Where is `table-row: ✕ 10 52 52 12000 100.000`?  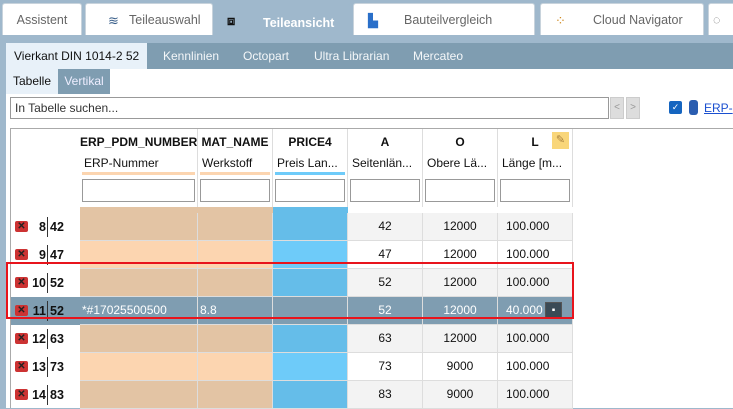 table-row: ✕ 10 52 52 12000 100.000 is located at coordinates (292, 283).